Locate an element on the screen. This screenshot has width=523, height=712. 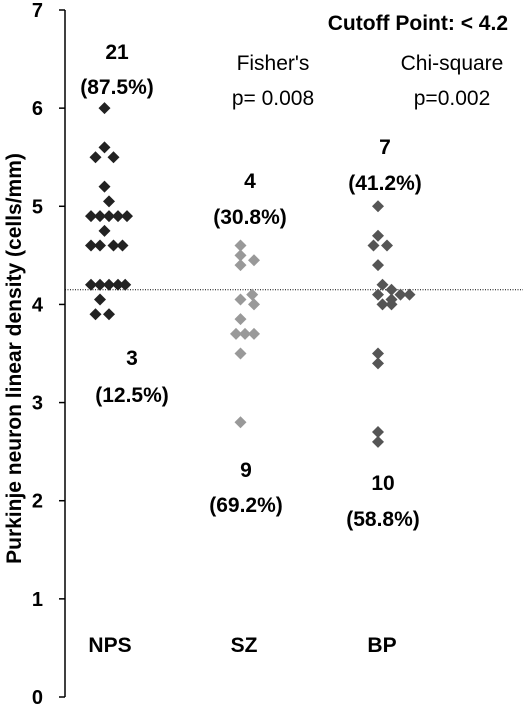
below-count-sz: 9 is located at coordinates (246, 470).